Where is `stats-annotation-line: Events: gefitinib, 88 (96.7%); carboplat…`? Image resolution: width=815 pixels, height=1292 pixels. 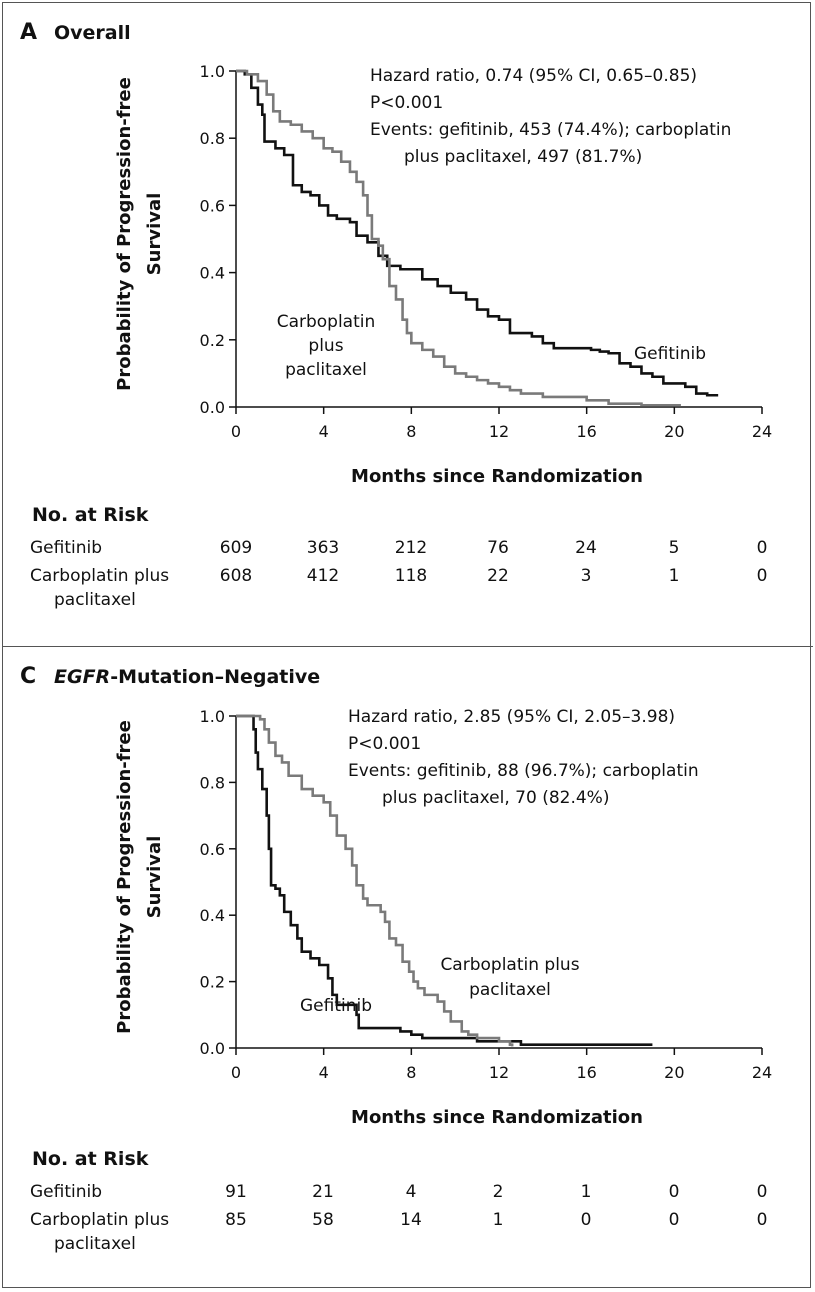
stats-annotation-line: Events: gefitinib, 88 (96.7%); carboplat… is located at coordinates (523, 771).